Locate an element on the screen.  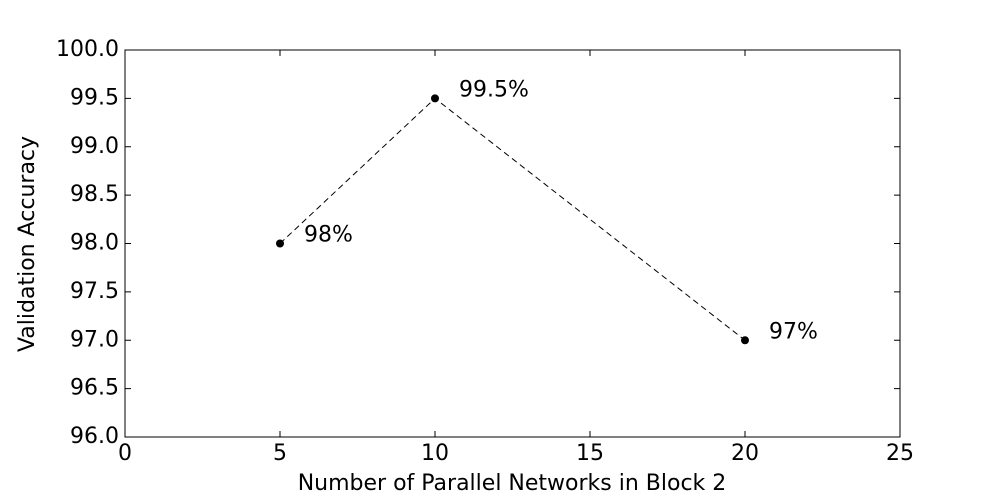
y-tick-label: 97.0 is located at coordinates (94, 339).